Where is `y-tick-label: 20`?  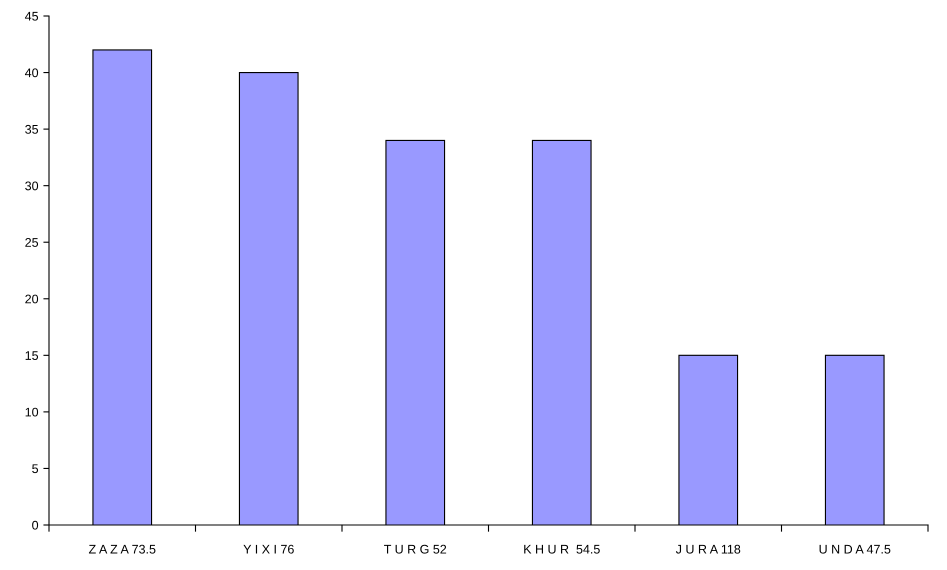 y-tick-label: 20 is located at coordinates (31, 299).